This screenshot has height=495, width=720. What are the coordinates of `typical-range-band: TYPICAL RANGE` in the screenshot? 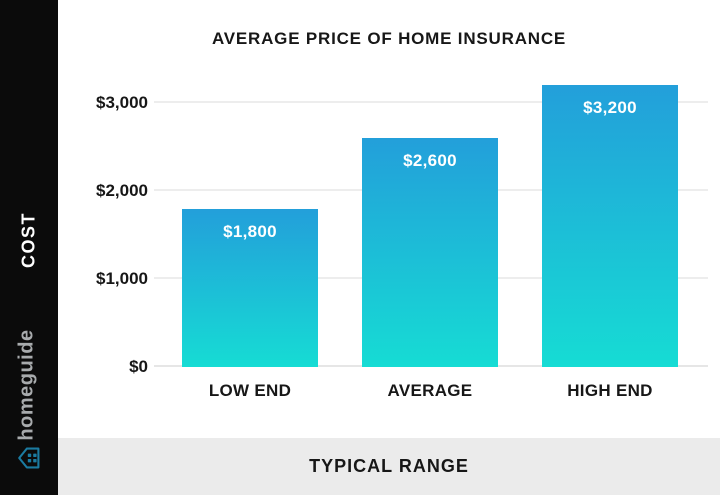 It's located at (389, 466).